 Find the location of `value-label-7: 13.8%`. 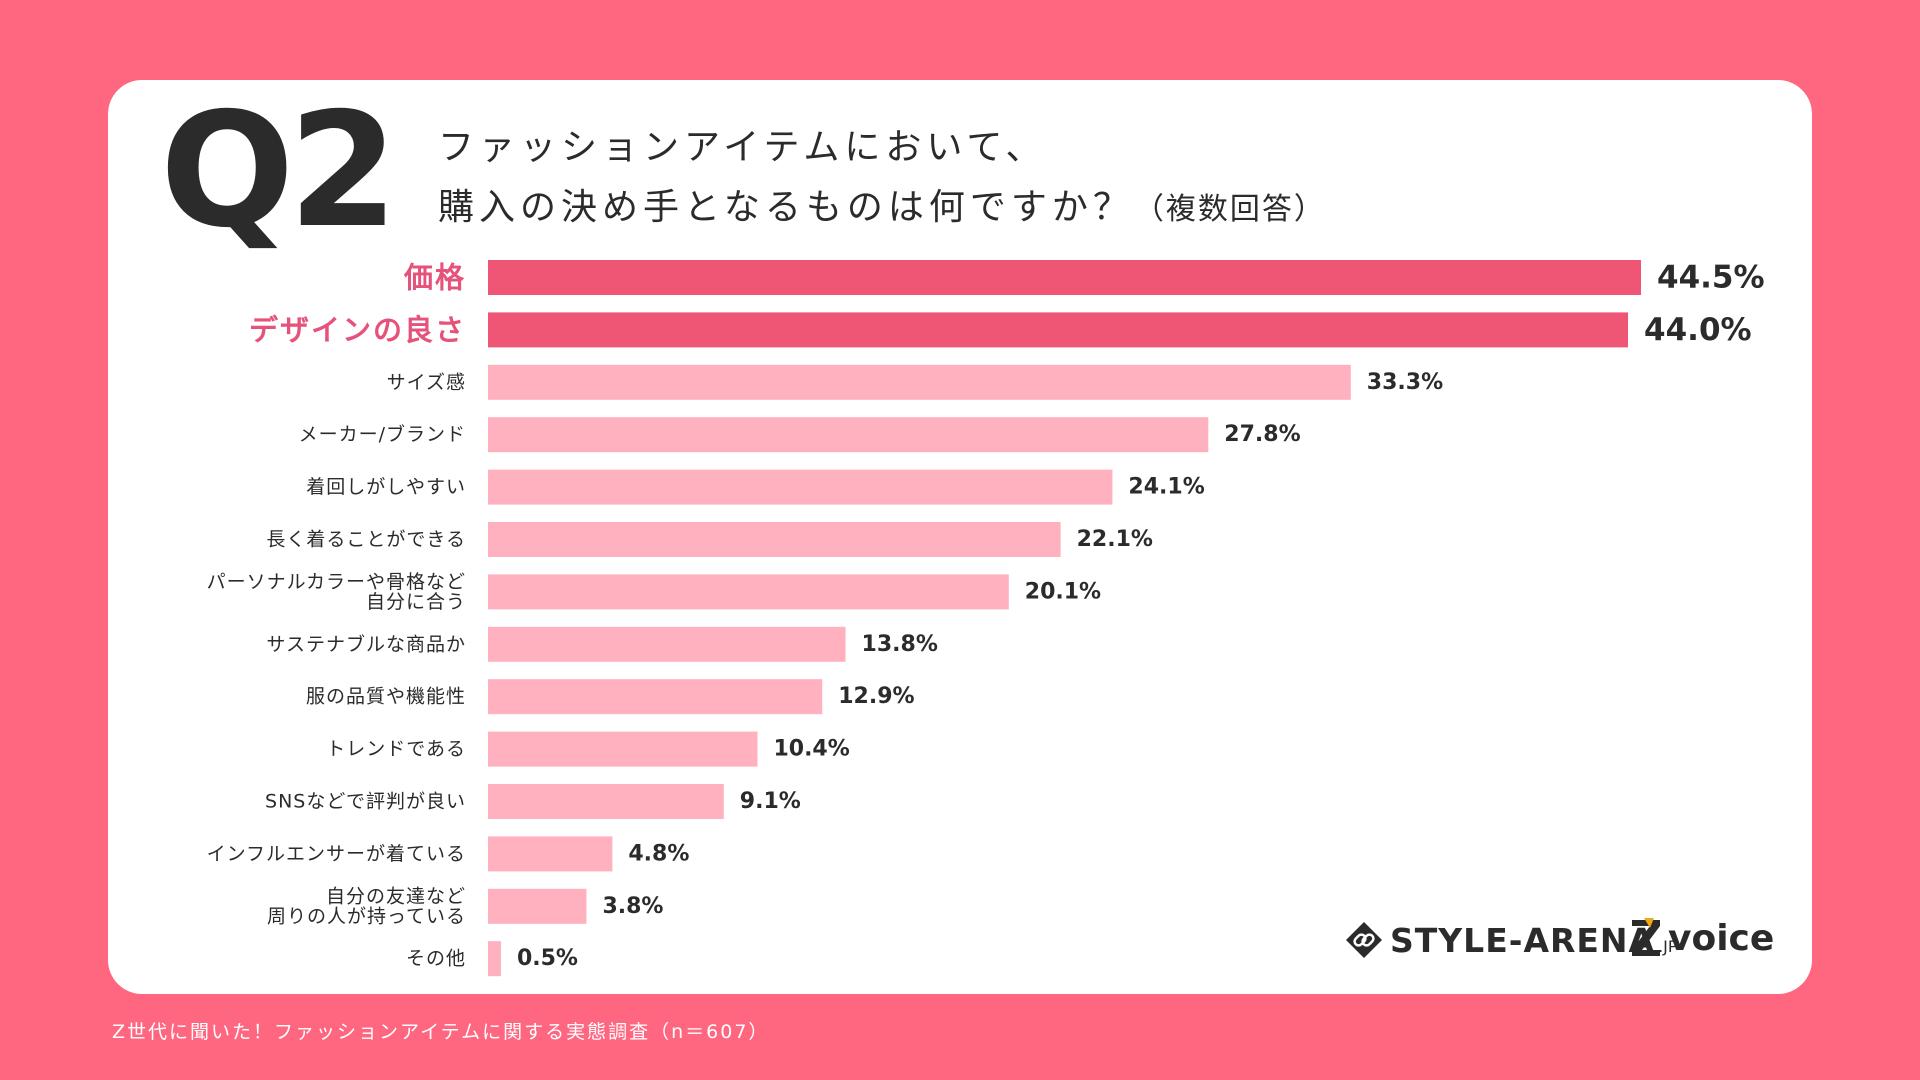

value-label-7: 13.8% is located at coordinates (900, 644).